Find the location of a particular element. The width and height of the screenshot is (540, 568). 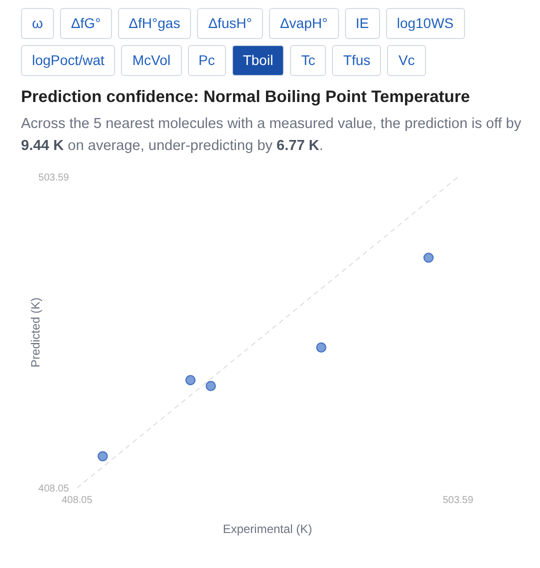

tab-button: ω is located at coordinates (37, 23).